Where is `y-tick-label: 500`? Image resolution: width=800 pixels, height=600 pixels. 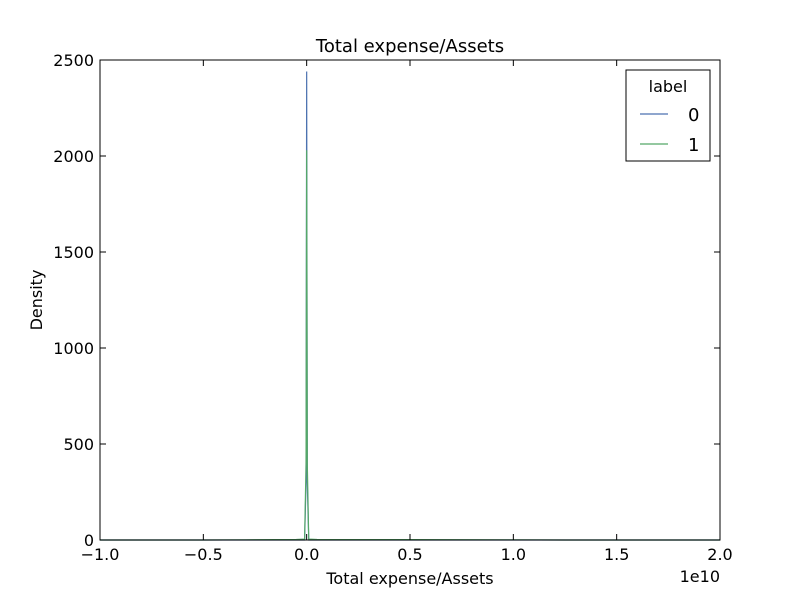
y-tick-label: 500 is located at coordinates (78, 444).